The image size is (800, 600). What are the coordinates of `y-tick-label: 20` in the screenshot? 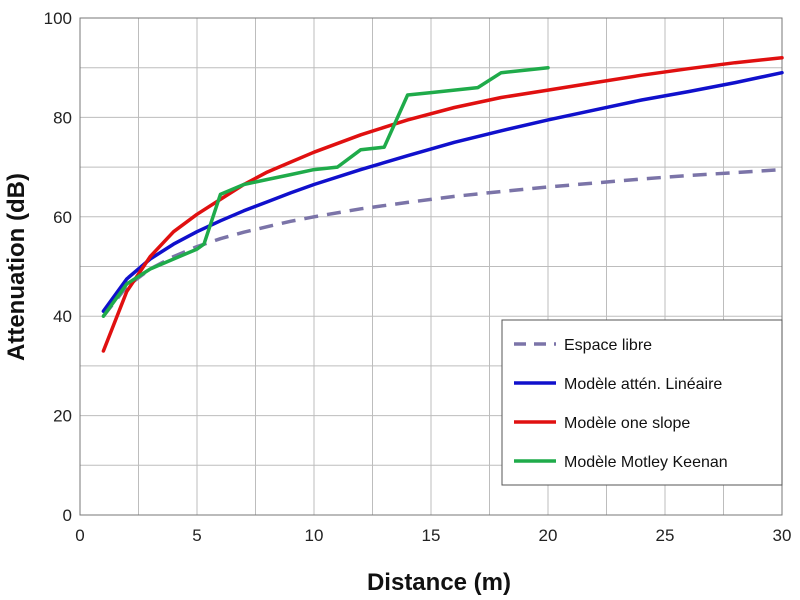 It's located at (62, 416).